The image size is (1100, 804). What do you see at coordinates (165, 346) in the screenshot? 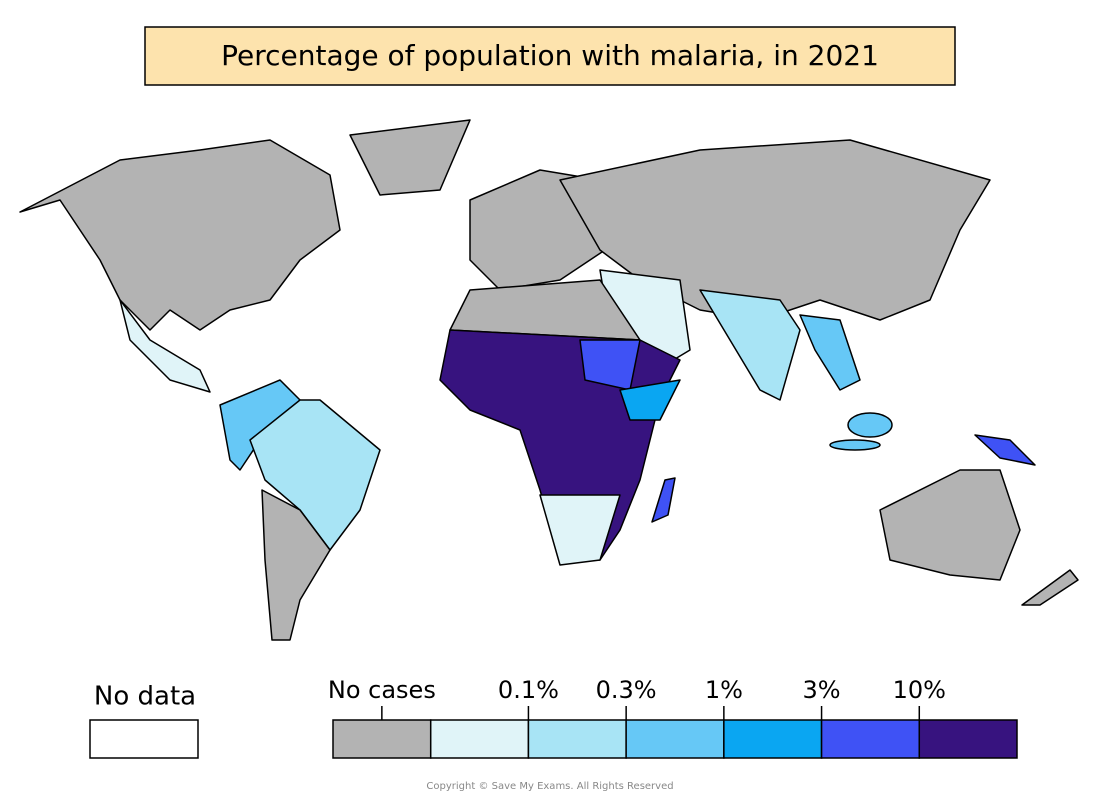
I see `central-america` at bounding box center [165, 346].